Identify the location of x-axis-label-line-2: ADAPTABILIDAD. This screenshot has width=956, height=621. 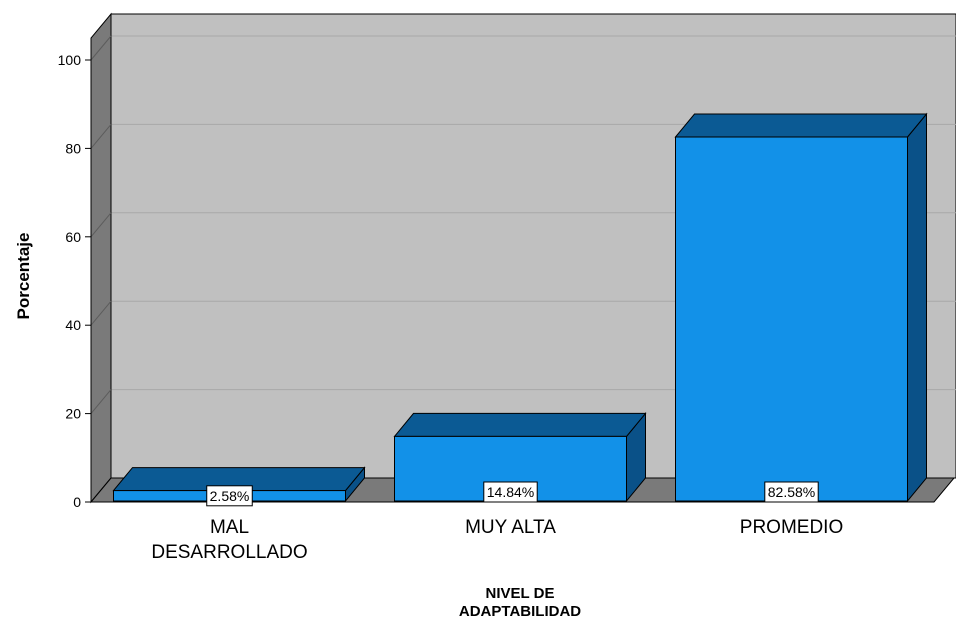
(520, 611).